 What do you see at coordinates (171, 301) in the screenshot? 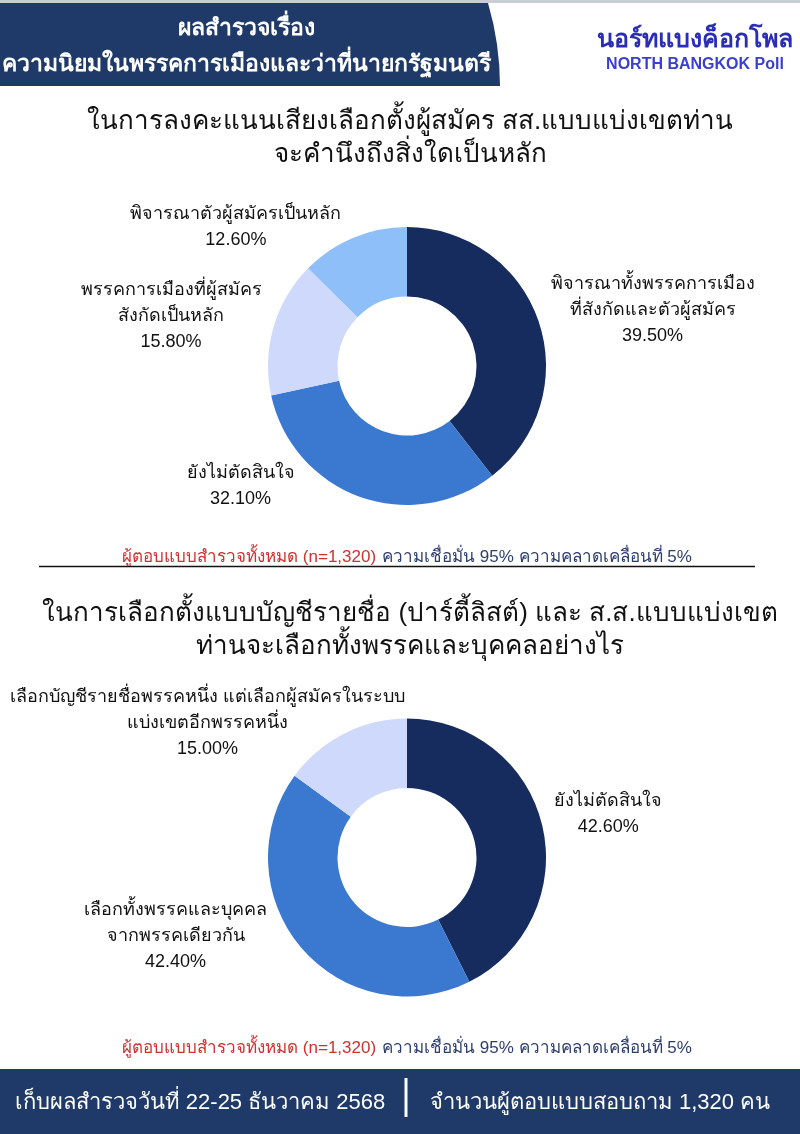
I see `slice-label: พรรคการเมืองที่ผู้สมัคร สังกัดเป็นหลัก` at bounding box center [171, 301].